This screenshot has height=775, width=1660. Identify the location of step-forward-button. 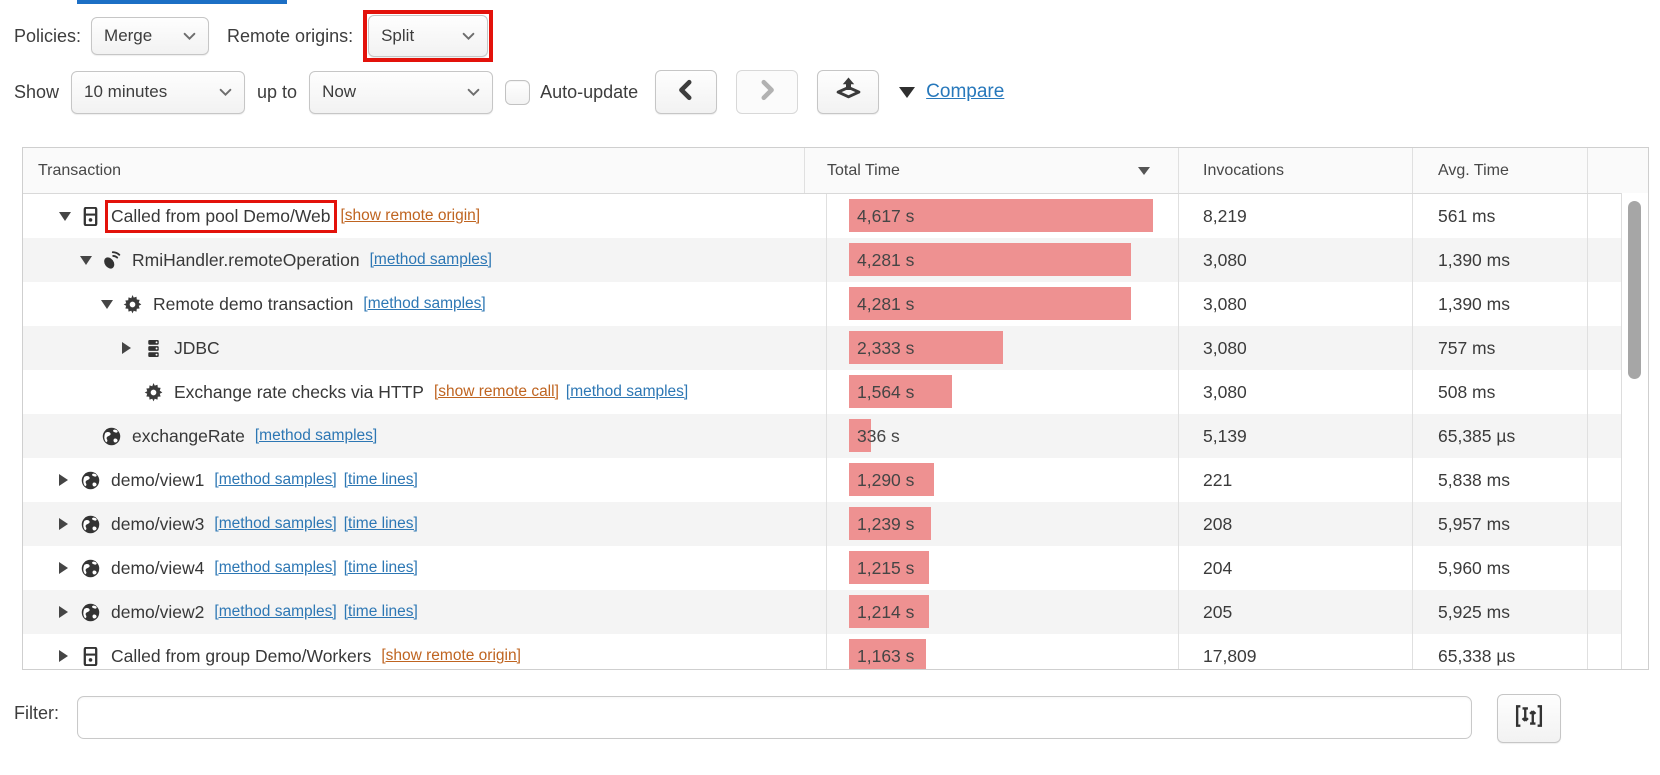
(767, 92).